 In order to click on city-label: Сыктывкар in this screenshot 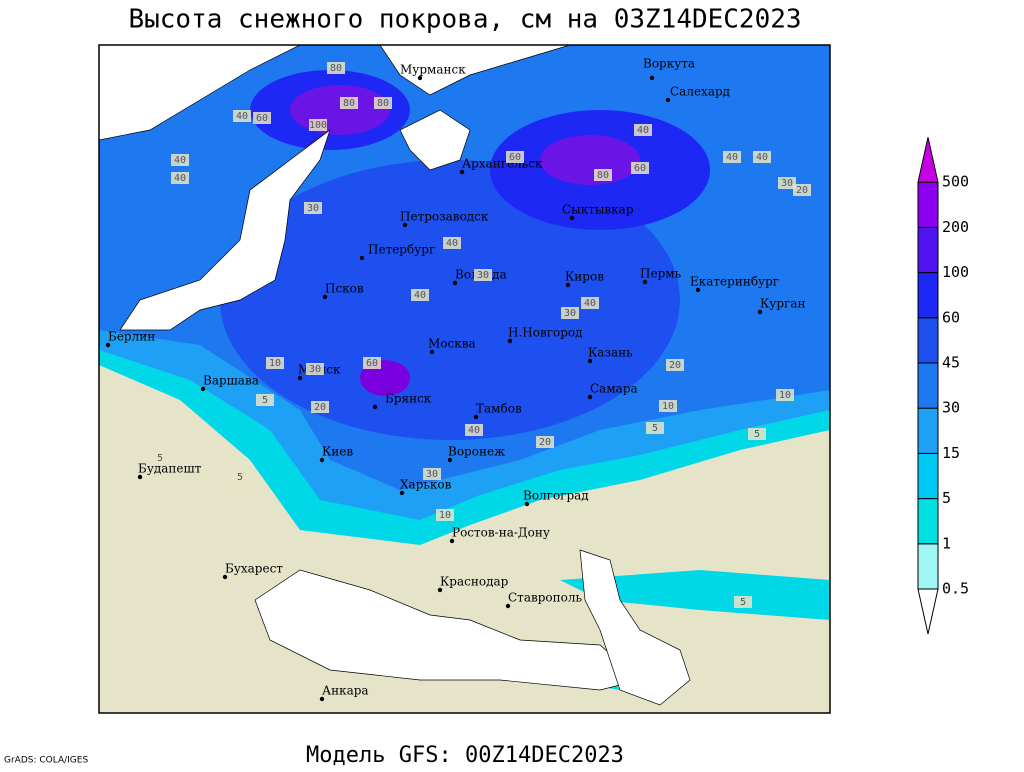, I will do `click(598, 210)`.